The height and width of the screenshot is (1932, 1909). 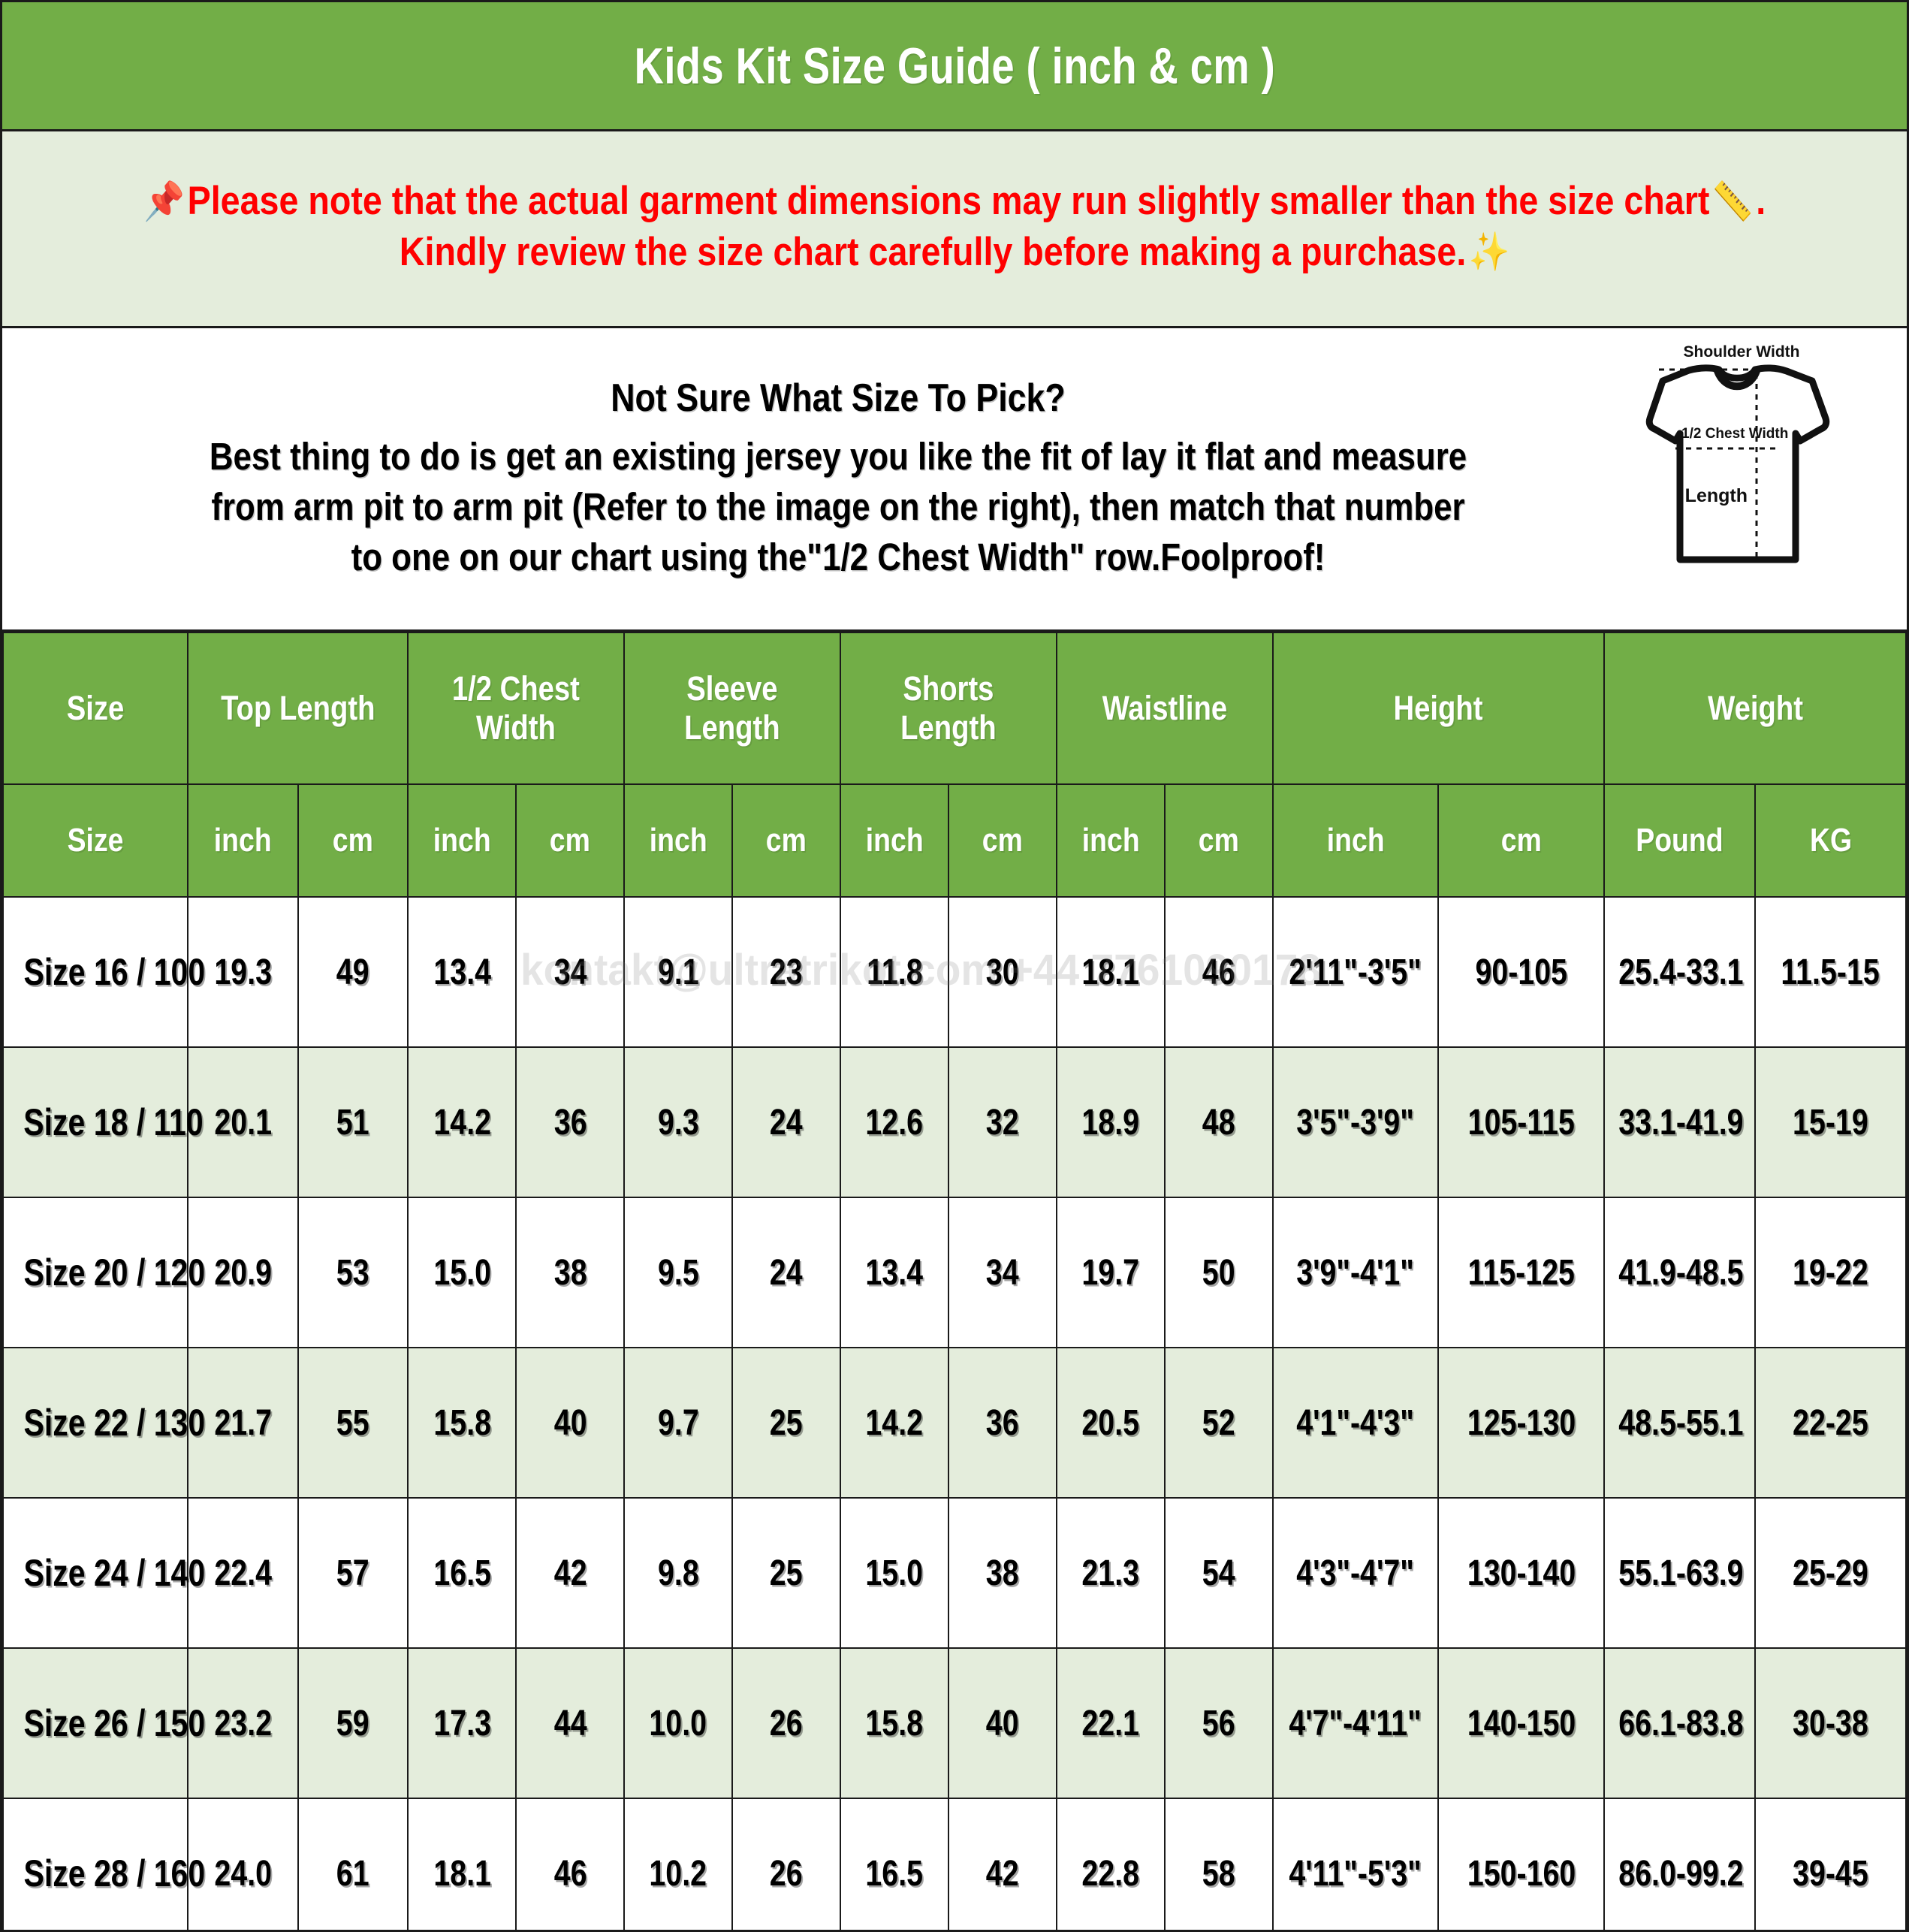 I want to click on table-group-header-label: Size, so click(x=95, y=707).